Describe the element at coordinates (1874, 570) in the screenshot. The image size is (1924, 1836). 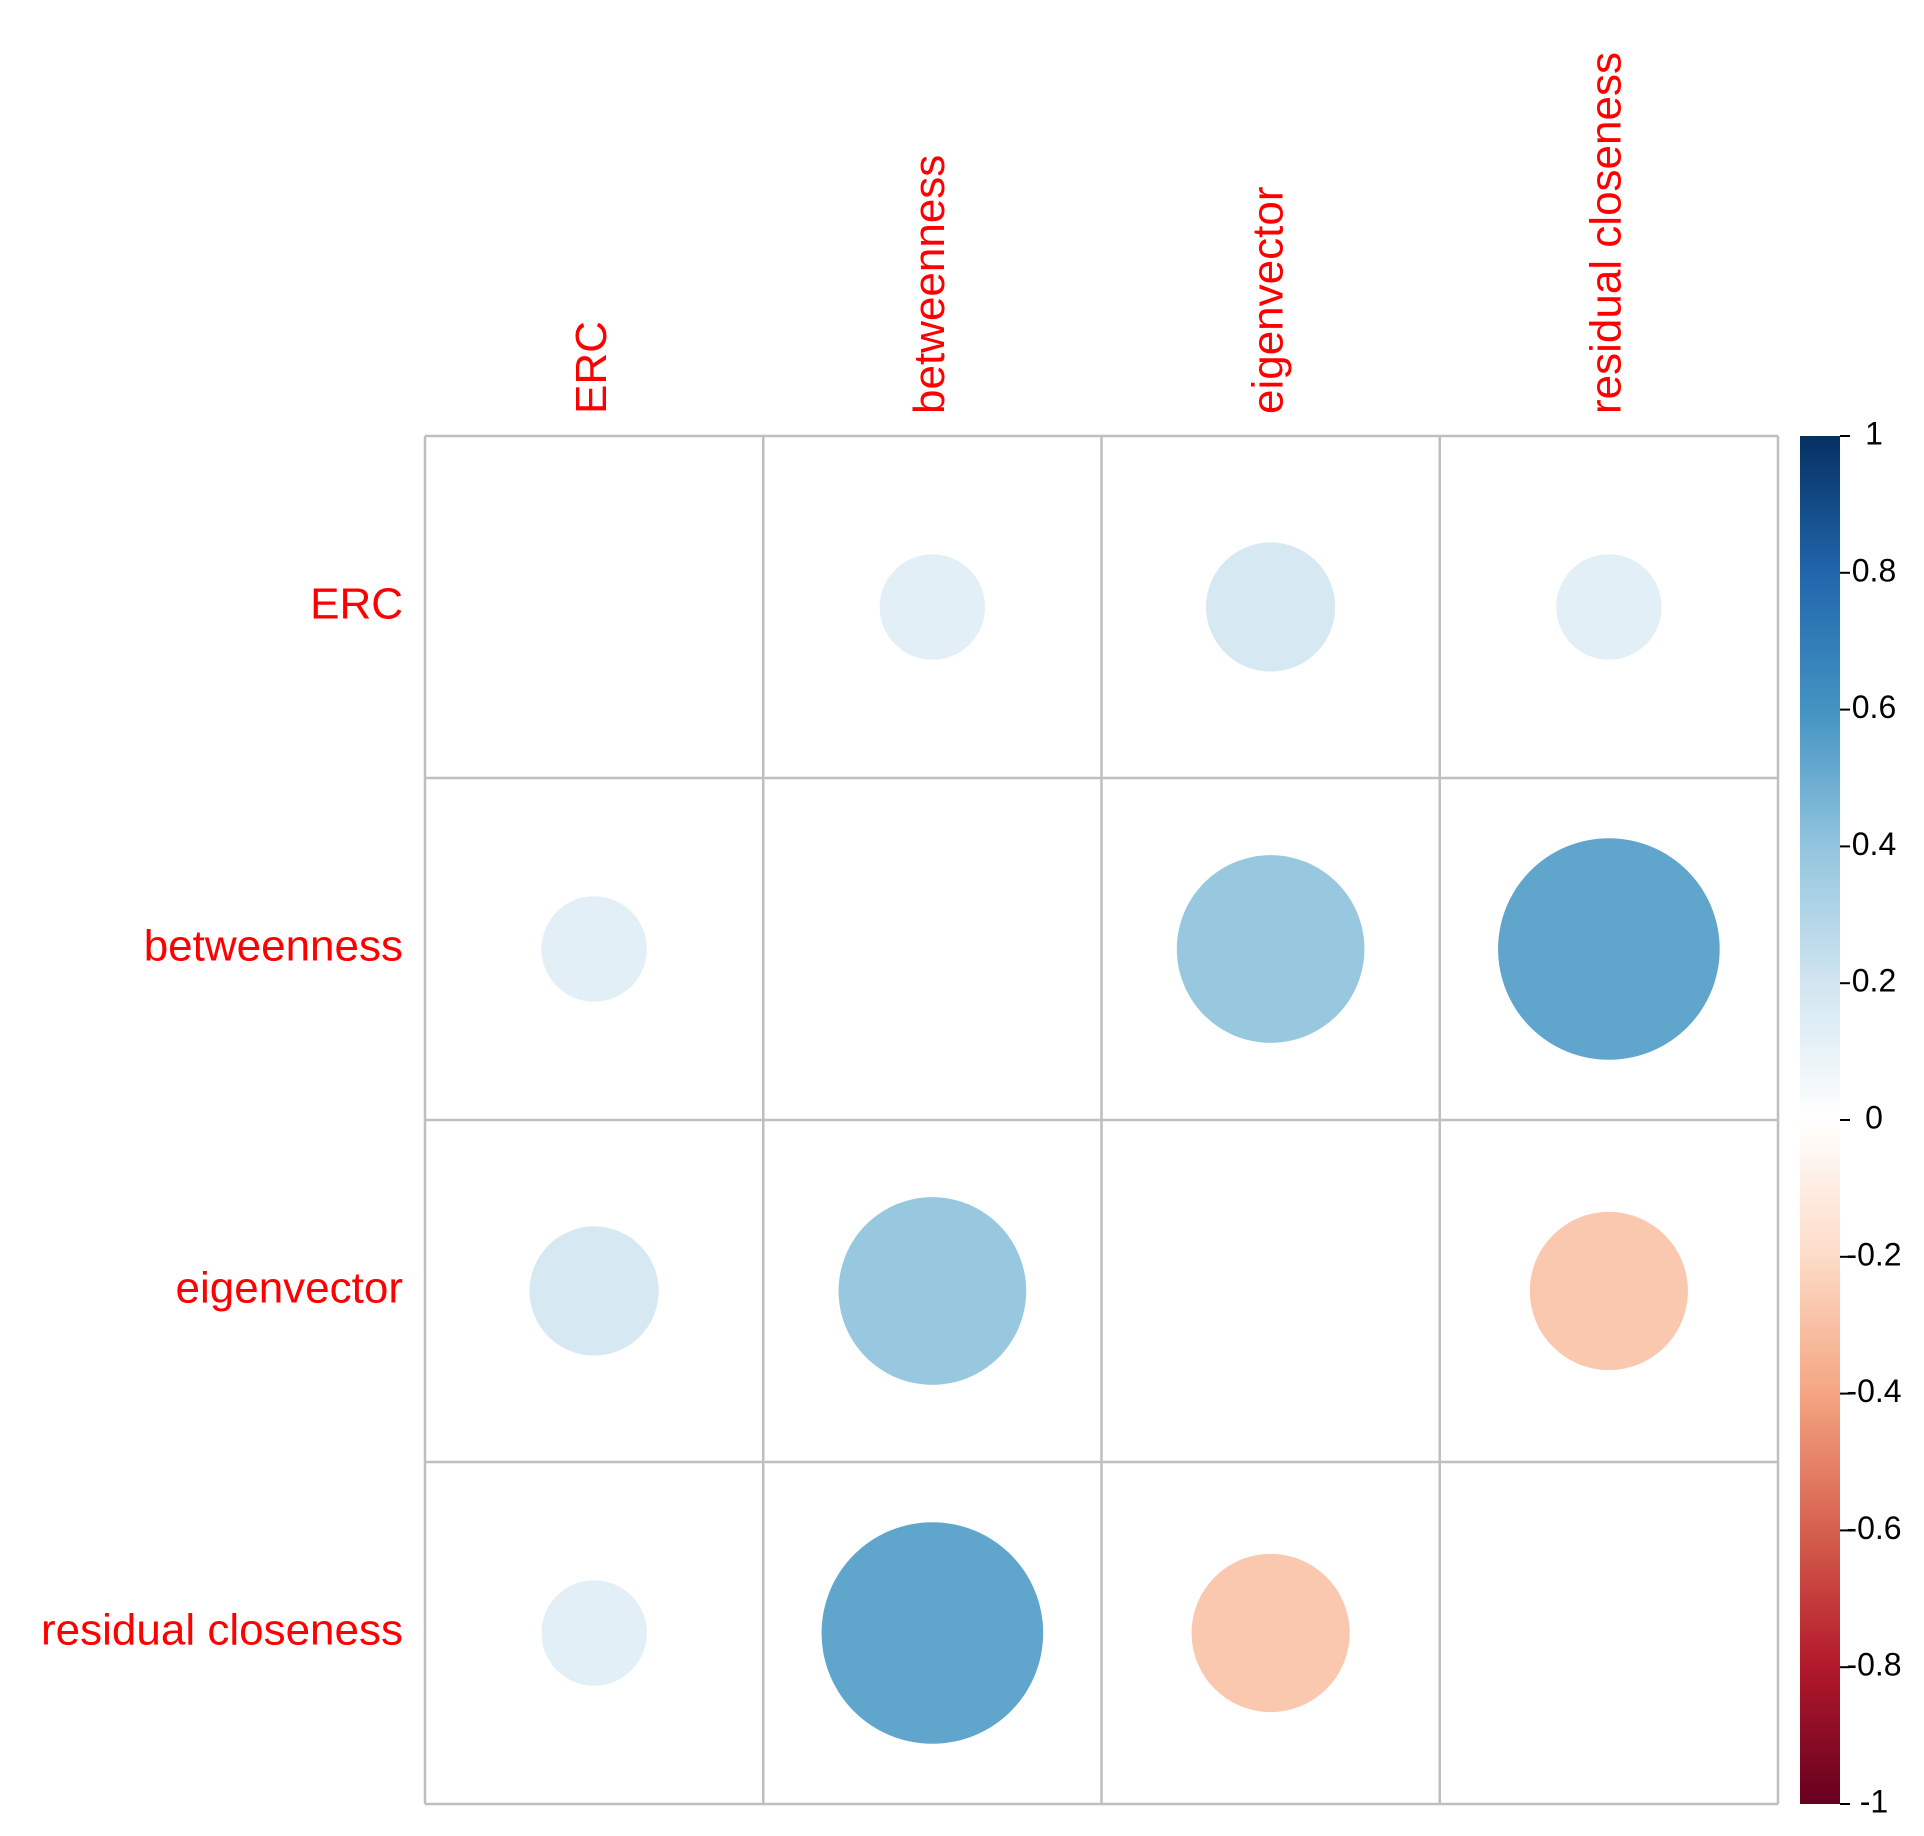
I see `colorbar-tick-label: 0.8` at that location.